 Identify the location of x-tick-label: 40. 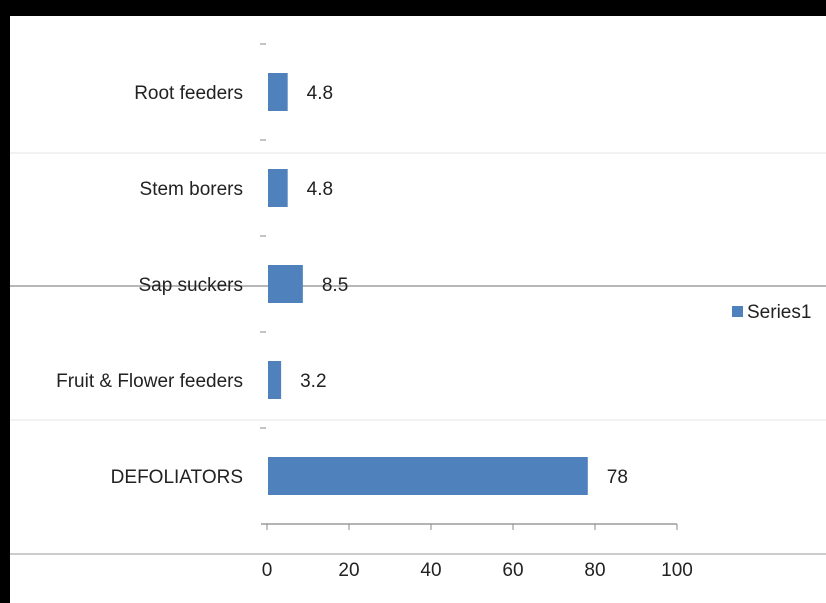
(430, 570).